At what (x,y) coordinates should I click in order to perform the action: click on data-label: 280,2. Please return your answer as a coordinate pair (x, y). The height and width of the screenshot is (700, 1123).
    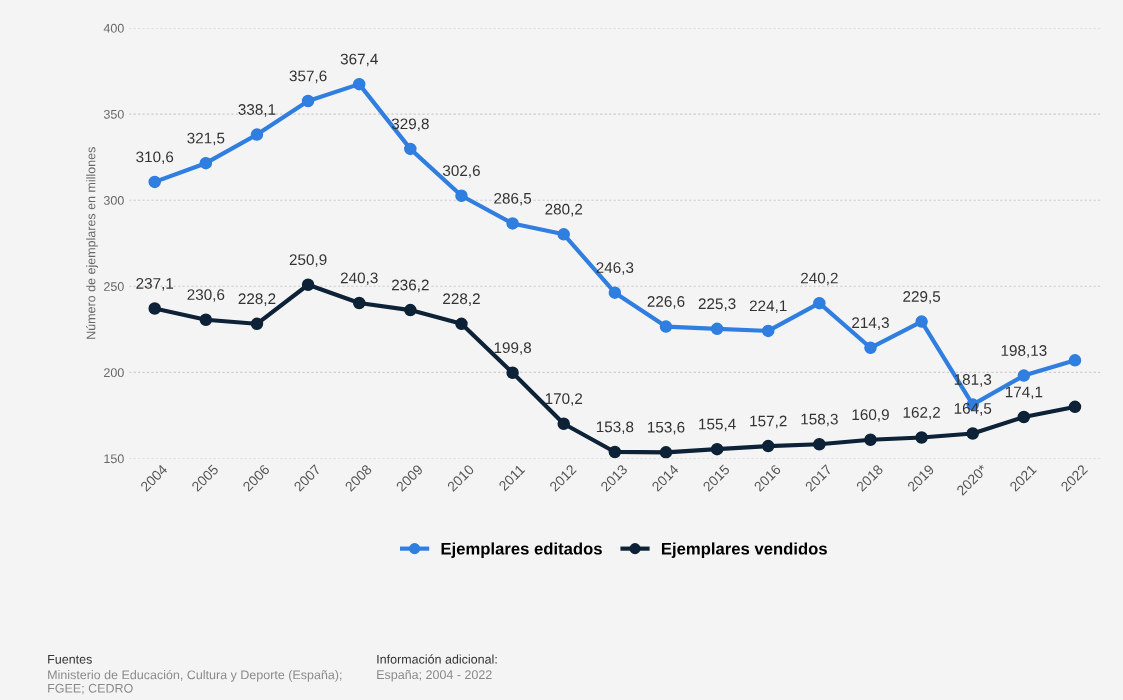
    Looking at the image, I should click on (564, 210).